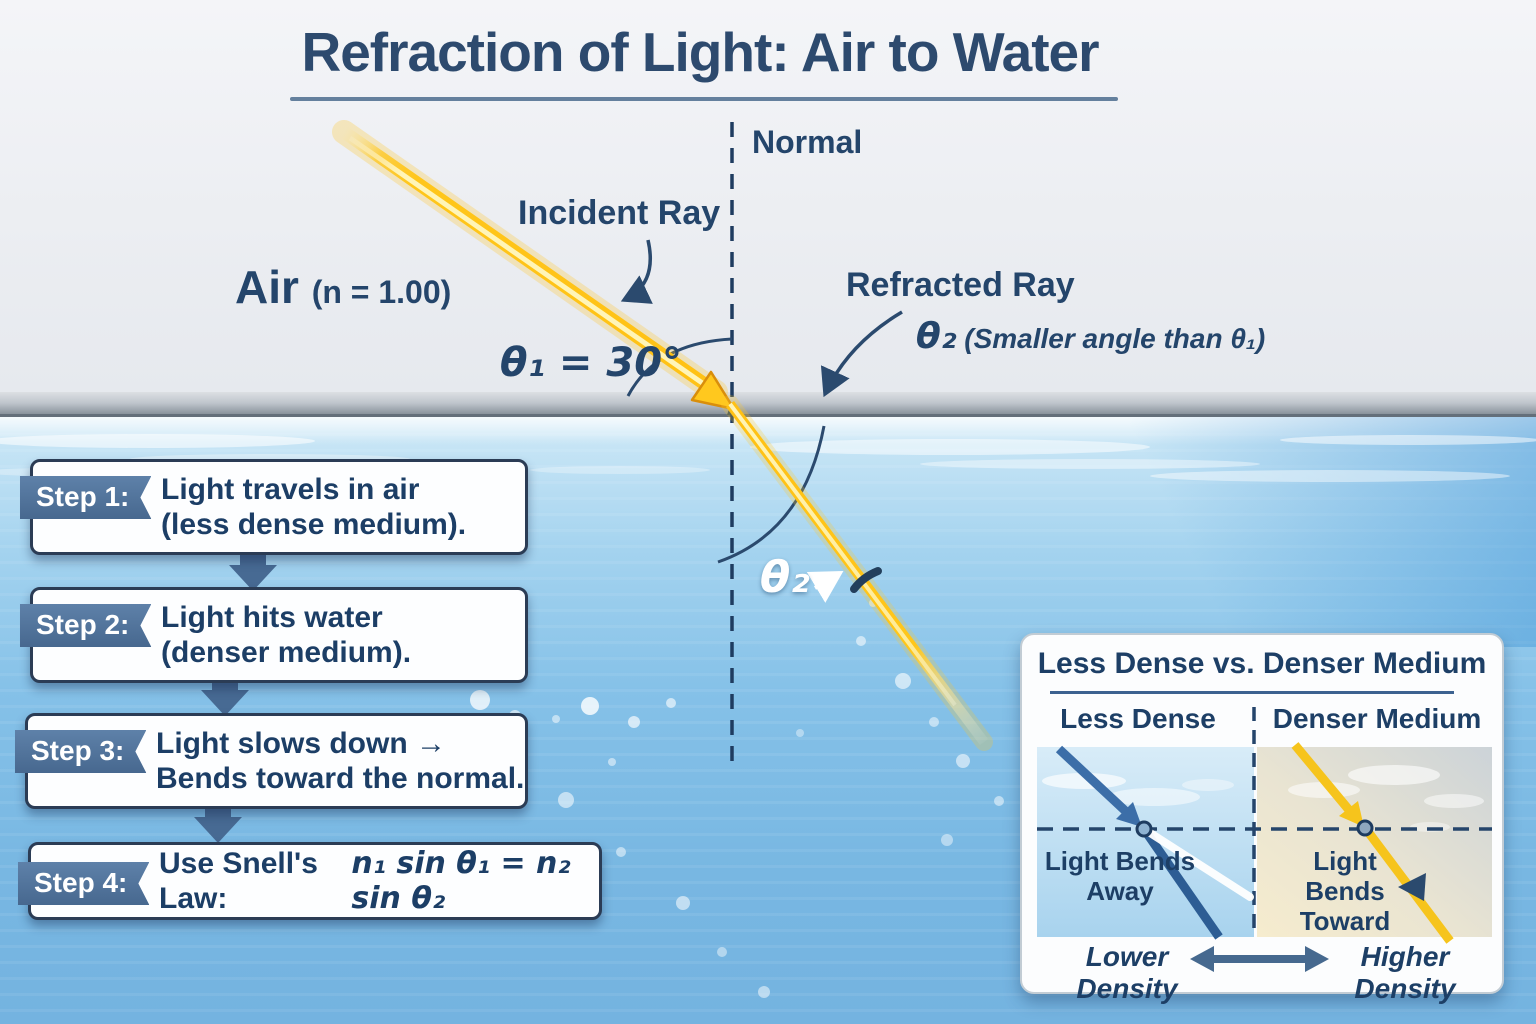  Describe the element at coordinates (314, 524) in the screenshot. I see `step-1-line2: (less dense medium).` at that location.